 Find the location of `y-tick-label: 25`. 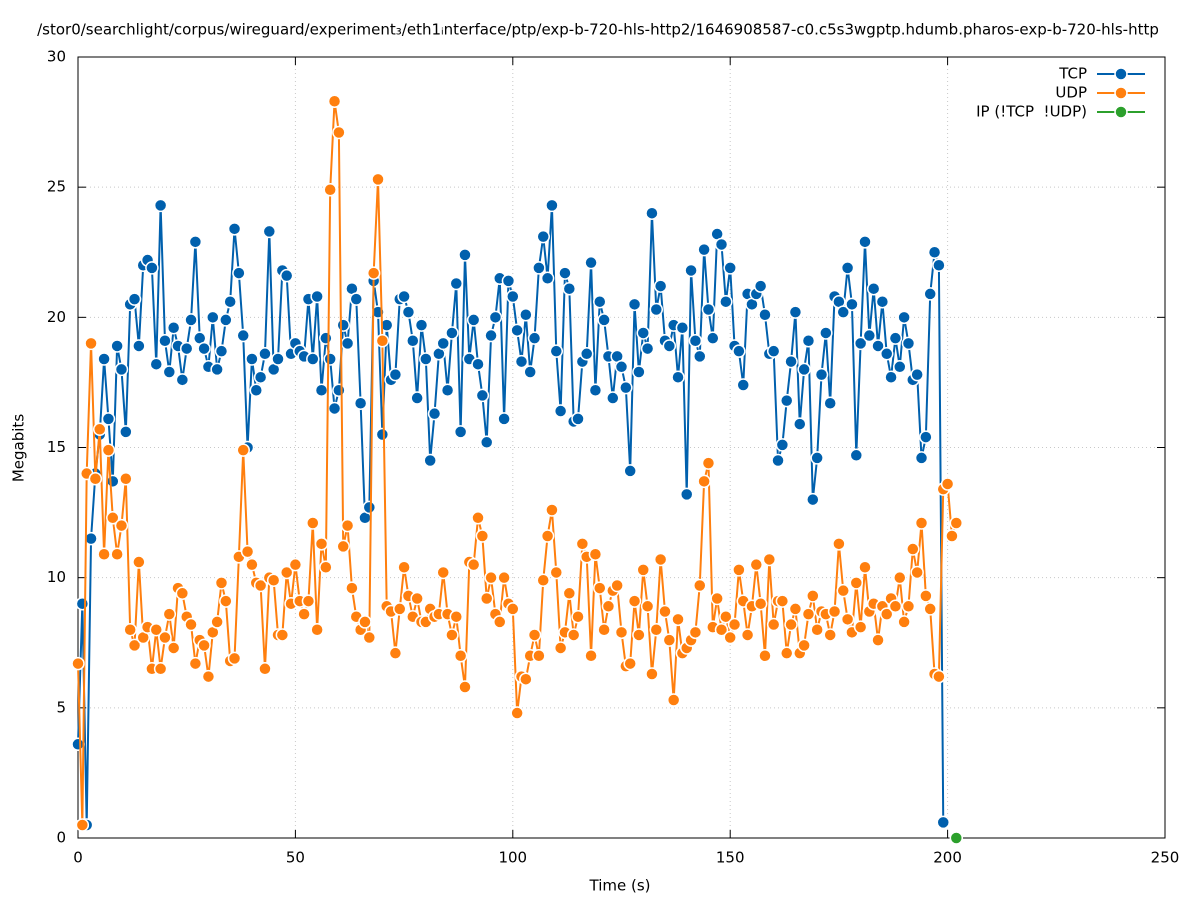

y-tick-label: 25 is located at coordinates (56, 187).